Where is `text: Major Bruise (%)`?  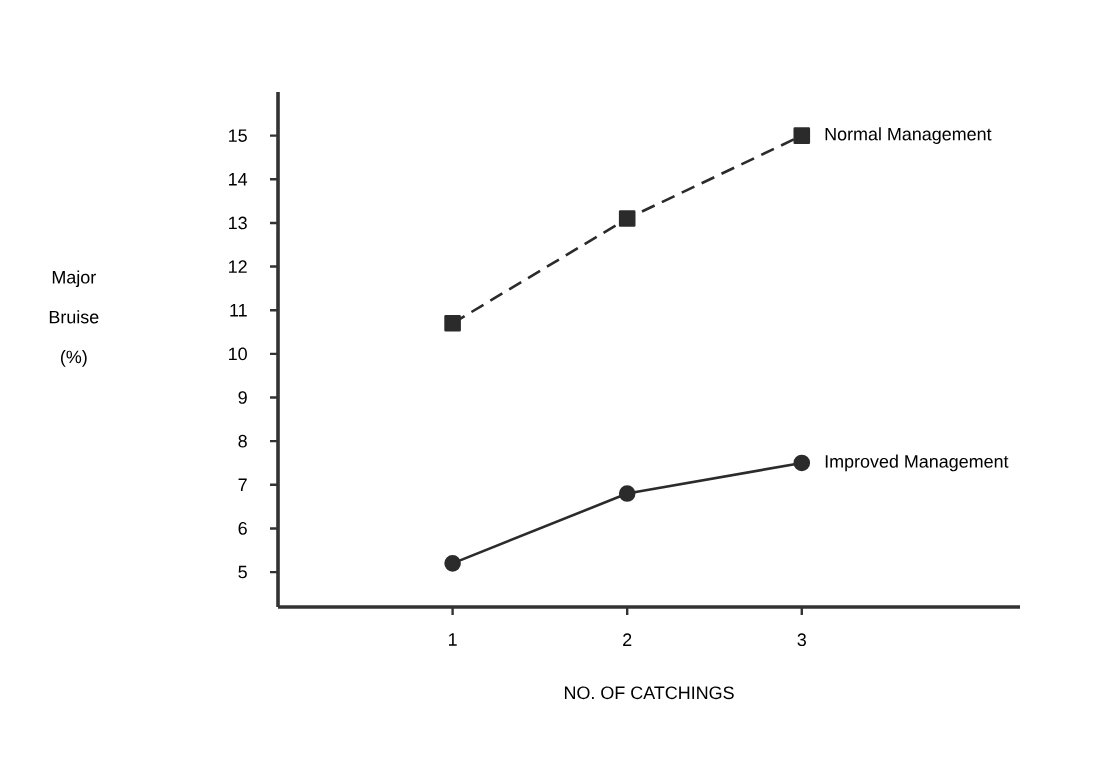
text: Major Bruise (%) is located at coordinates (74, 318).